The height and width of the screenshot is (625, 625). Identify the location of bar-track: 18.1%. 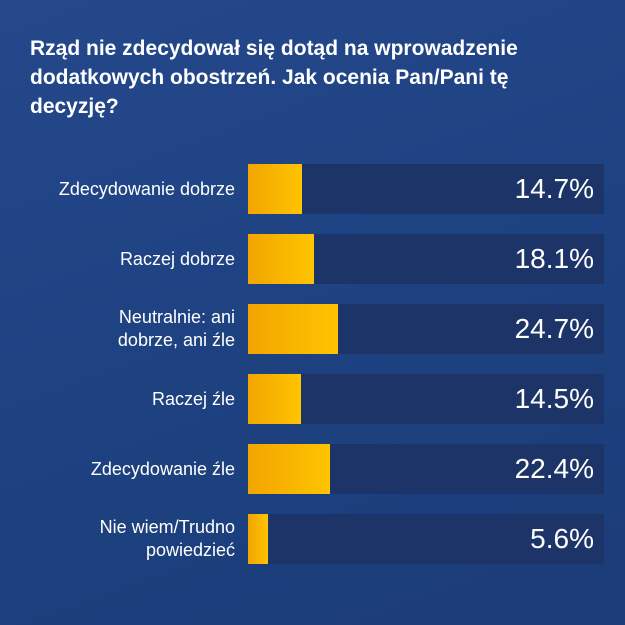
(426, 259).